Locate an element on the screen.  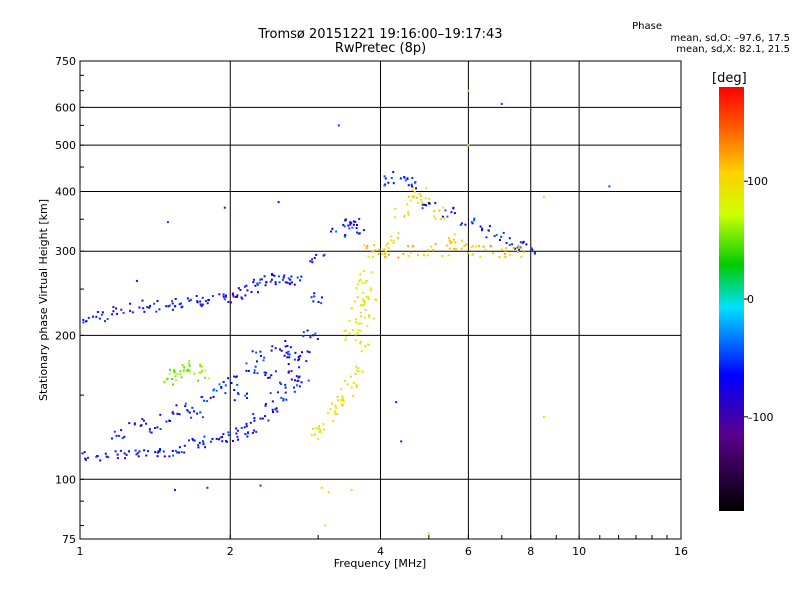
x-tick-label: 1 is located at coordinates (80, 551).